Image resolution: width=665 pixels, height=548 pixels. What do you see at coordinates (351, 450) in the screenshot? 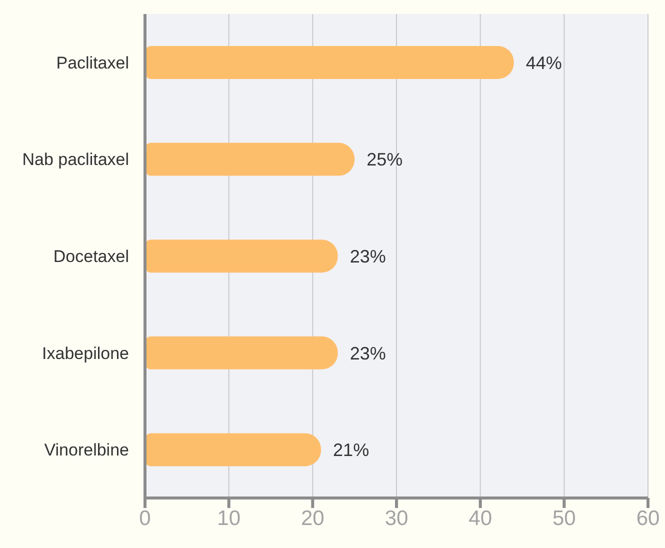
I see `data-label: 21%` at bounding box center [351, 450].